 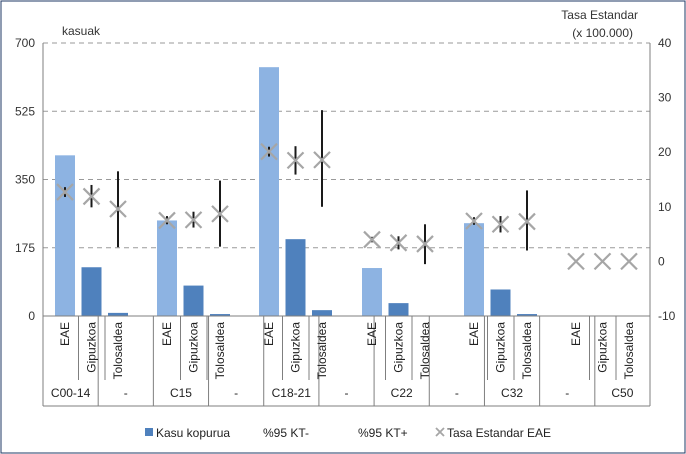 I want to click on right-tick-label-1: 0, so click(x=661, y=261).